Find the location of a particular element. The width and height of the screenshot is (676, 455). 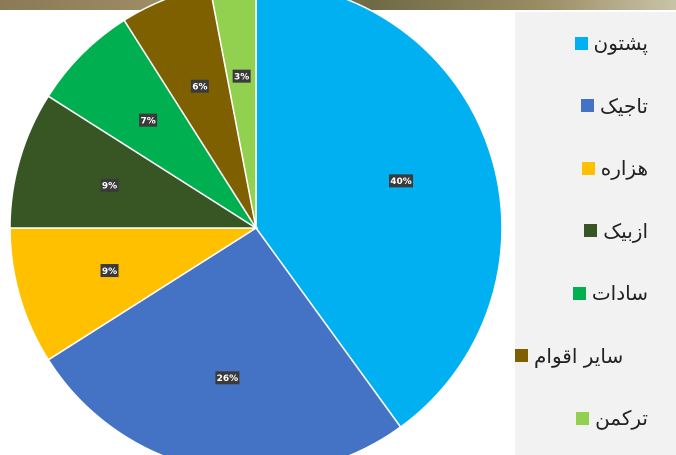

pie-data-label-text-2: 9% is located at coordinates (109, 272).